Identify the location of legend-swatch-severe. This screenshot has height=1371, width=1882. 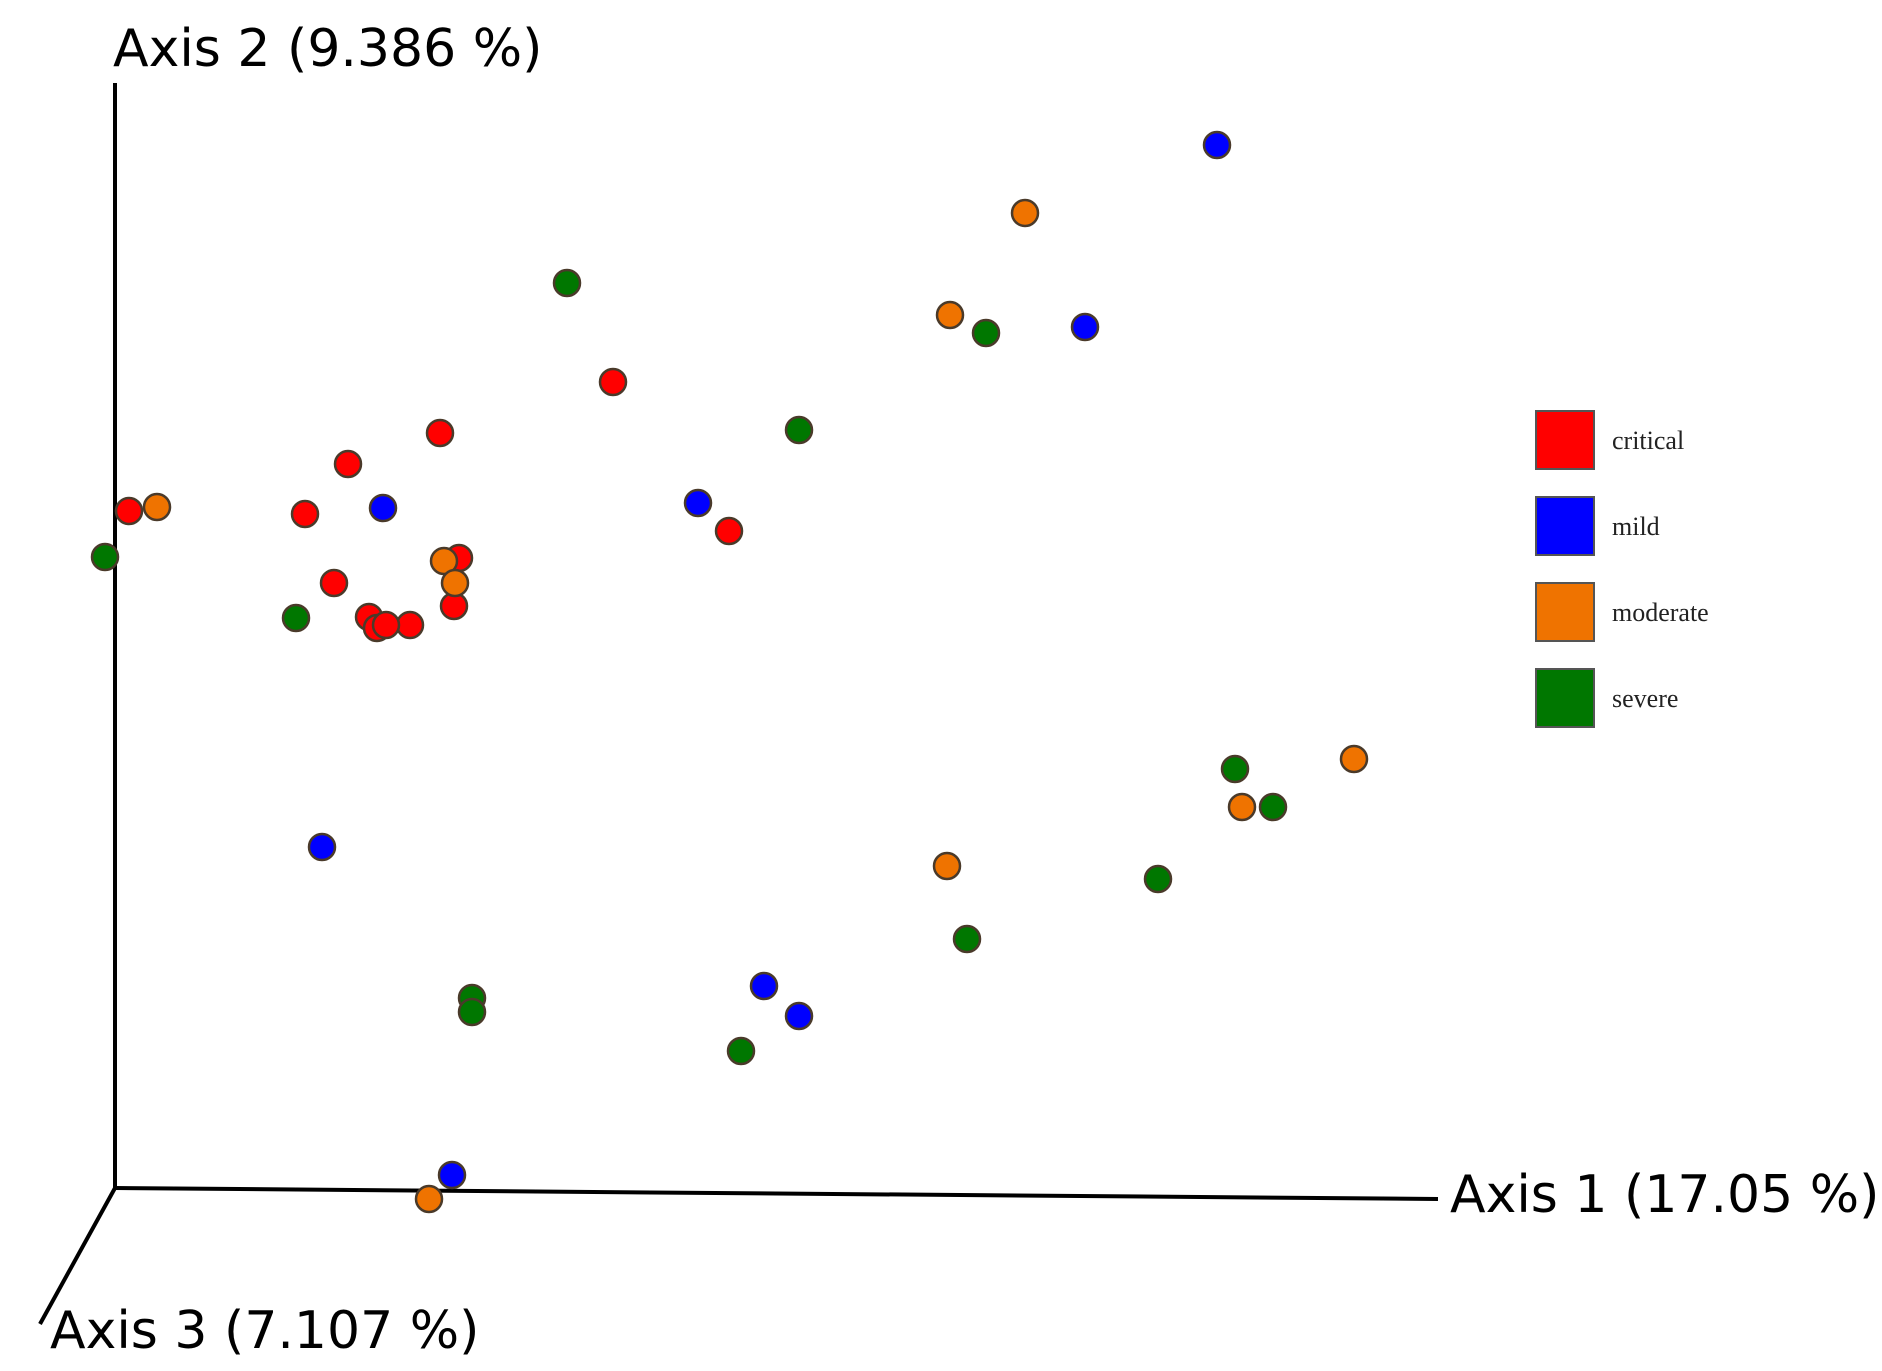
(1565, 698).